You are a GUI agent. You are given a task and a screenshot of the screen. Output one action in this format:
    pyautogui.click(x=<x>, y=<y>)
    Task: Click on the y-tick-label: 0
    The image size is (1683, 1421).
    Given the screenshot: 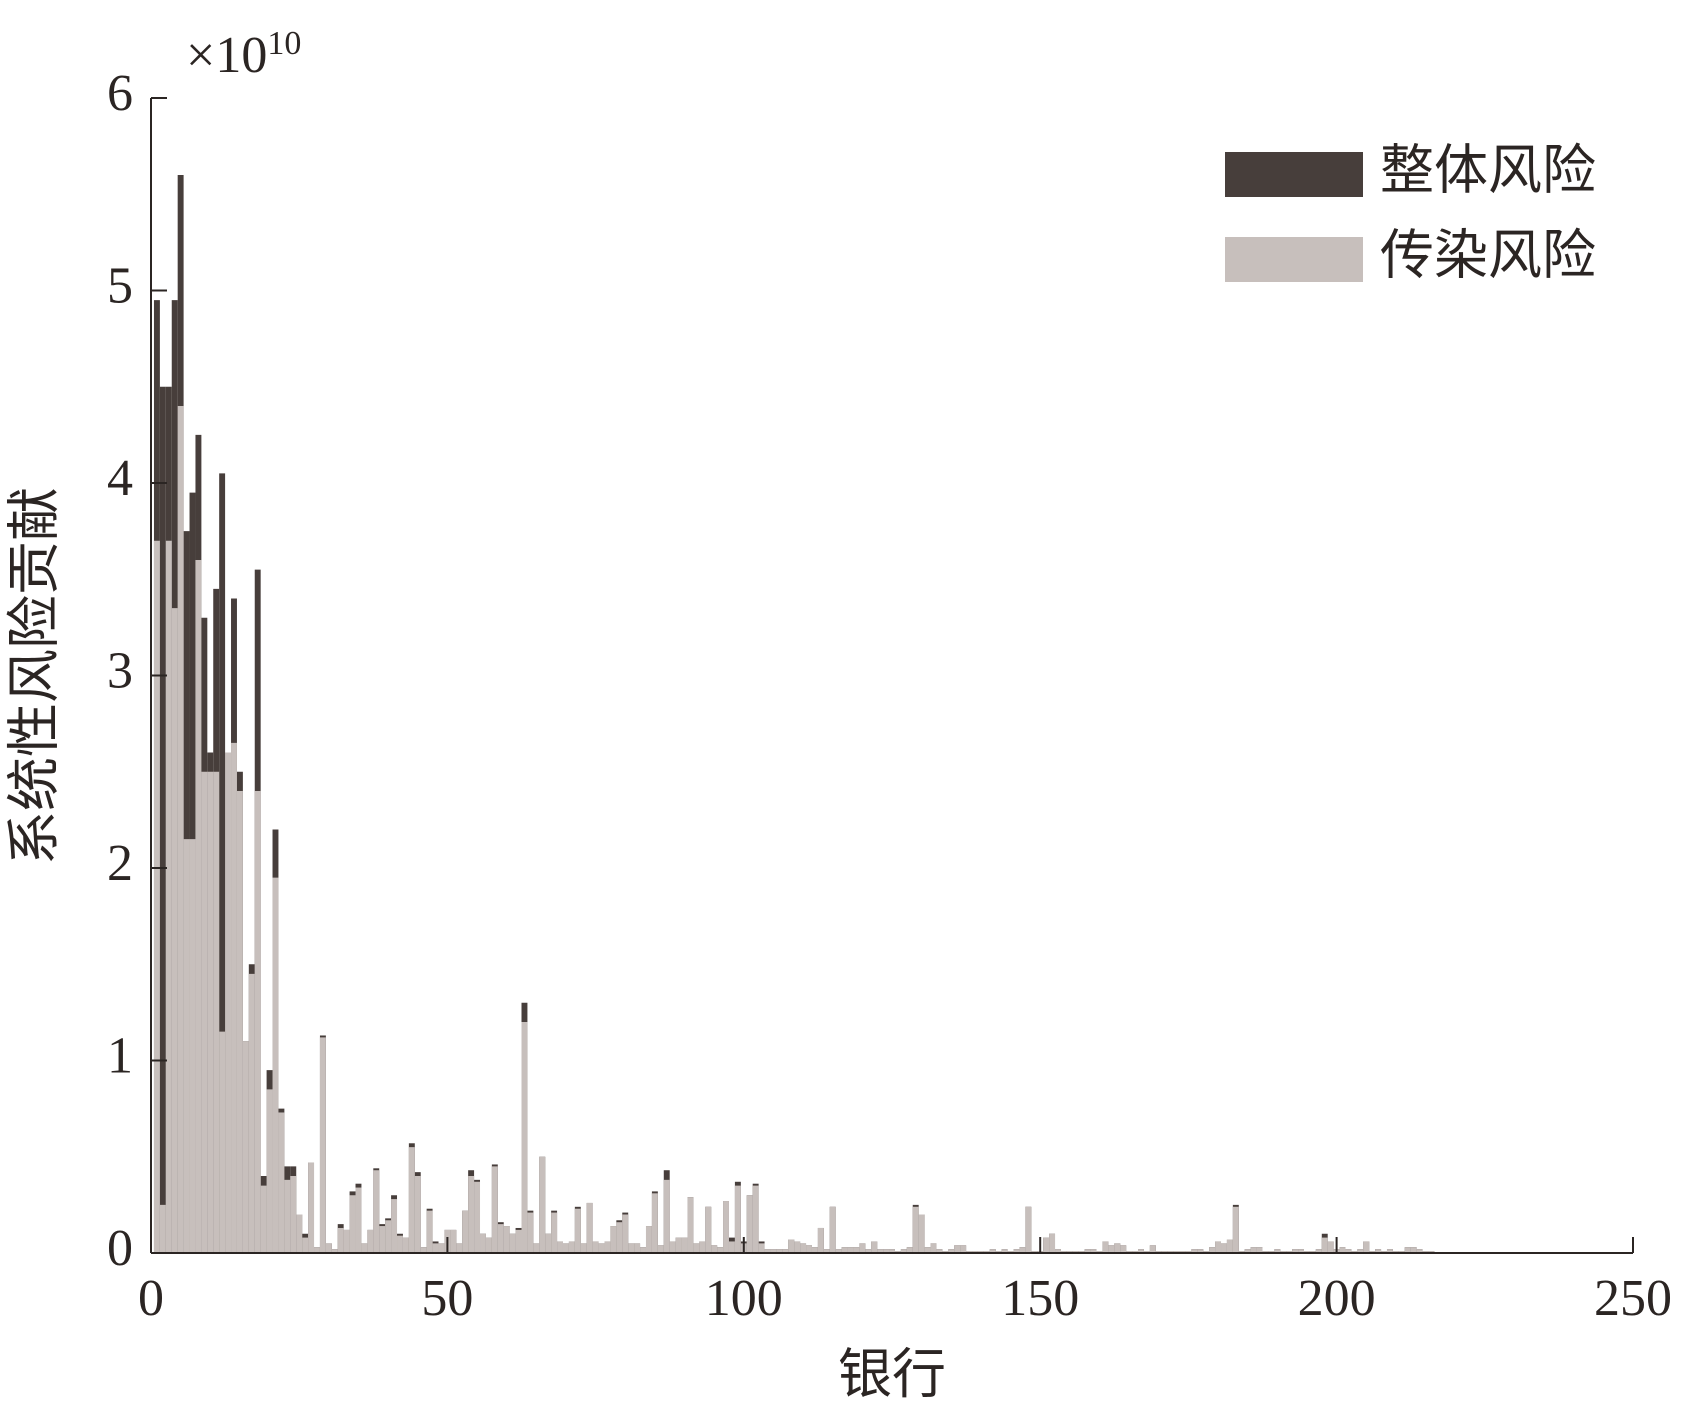 What is the action you would take?
    pyautogui.click(x=120, y=1248)
    